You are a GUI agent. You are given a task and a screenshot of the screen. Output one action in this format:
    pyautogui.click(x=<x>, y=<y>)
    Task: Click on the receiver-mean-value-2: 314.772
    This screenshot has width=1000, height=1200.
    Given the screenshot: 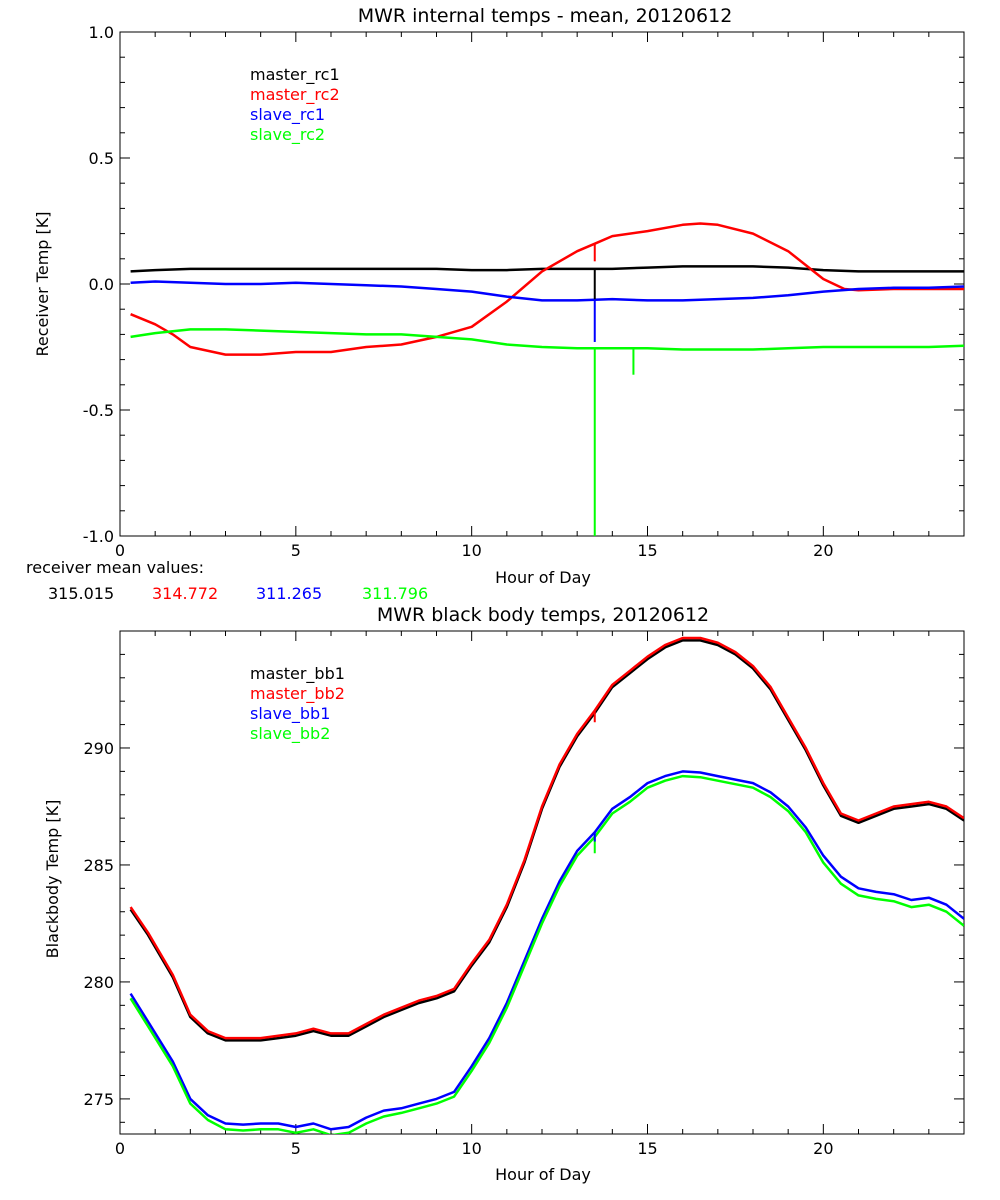 What is the action you would take?
    pyautogui.click(x=185, y=593)
    